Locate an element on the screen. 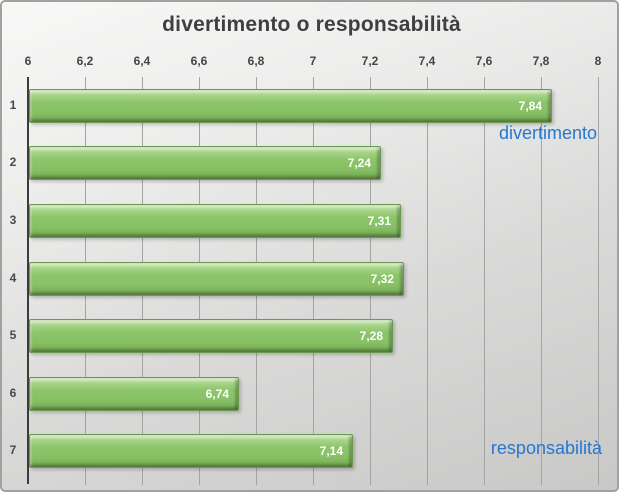 This screenshot has height=492, width=619. x-axis-tick-label: 7,6 is located at coordinates (484, 61).